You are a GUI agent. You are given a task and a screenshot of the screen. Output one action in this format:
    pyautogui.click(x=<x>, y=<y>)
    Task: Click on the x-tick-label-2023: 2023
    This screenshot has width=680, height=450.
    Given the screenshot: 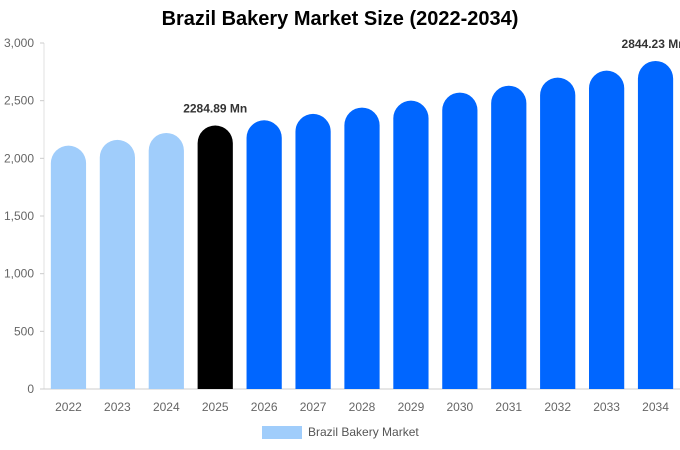 What is the action you would take?
    pyautogui.click(x=117, y=407)
    